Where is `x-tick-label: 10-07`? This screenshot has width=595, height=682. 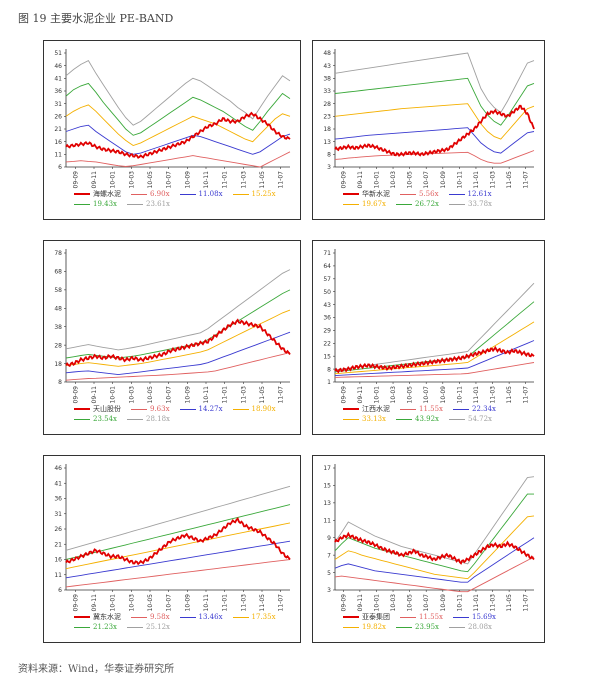 x-tick-label: 10-07 is located at coordinates (169, 395).